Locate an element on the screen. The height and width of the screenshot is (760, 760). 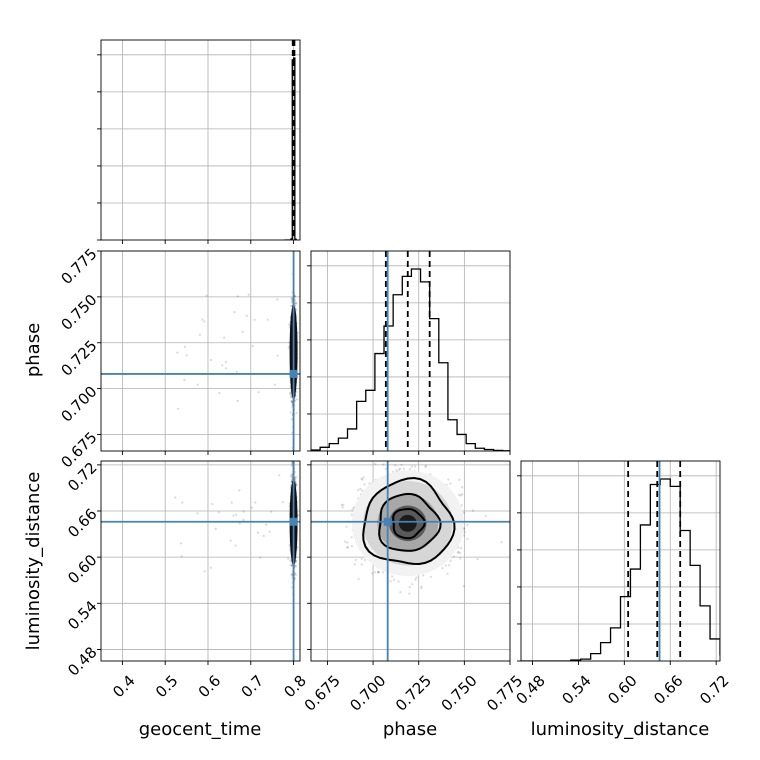
scatter-points is located at coordinates (237, 527).